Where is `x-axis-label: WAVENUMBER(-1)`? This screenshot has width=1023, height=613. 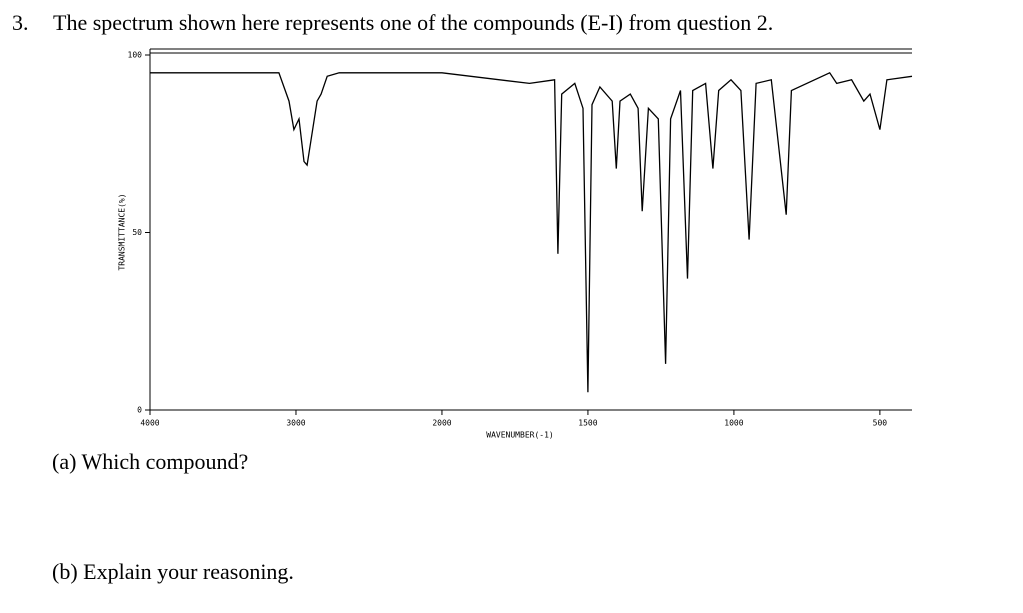 x-axis-label: WAVENUMBER(-1) is located at coordinates (519, 435).